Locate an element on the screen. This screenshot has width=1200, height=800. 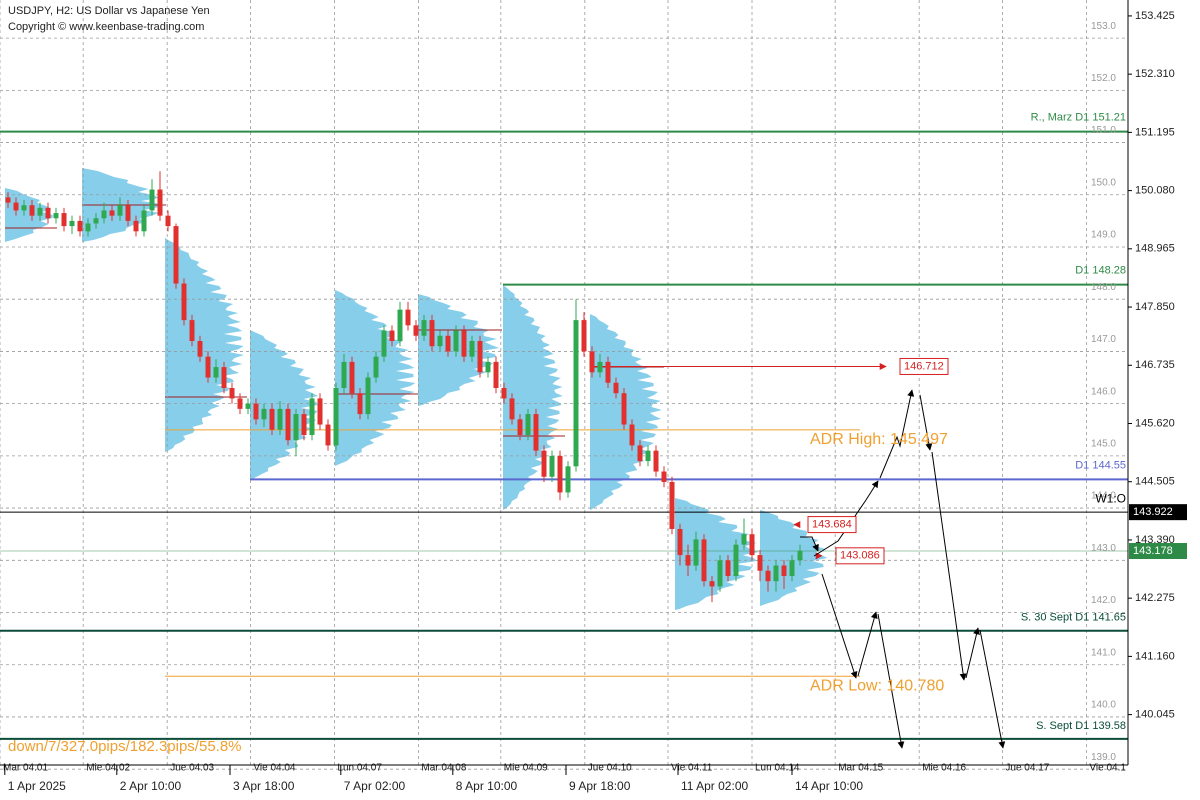
y-tick-label: 151.195 is located at coordinates (1155, 132).